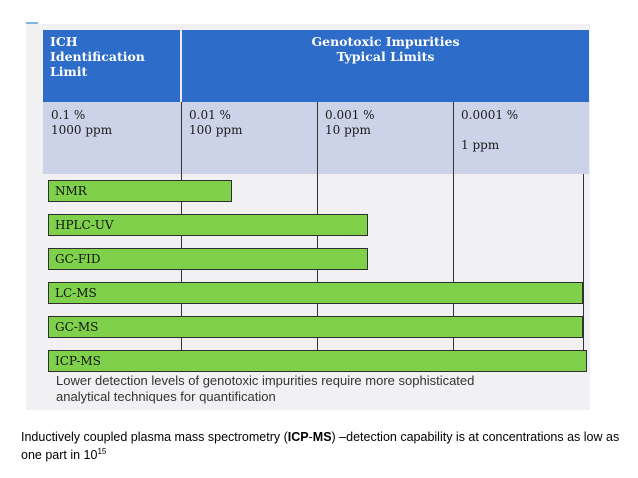  Describe the element at coordinates (385, 49) in the screenshot. I see `genotoxic-limits-header: Genotoxic Impurities Typical Limits` at that location.